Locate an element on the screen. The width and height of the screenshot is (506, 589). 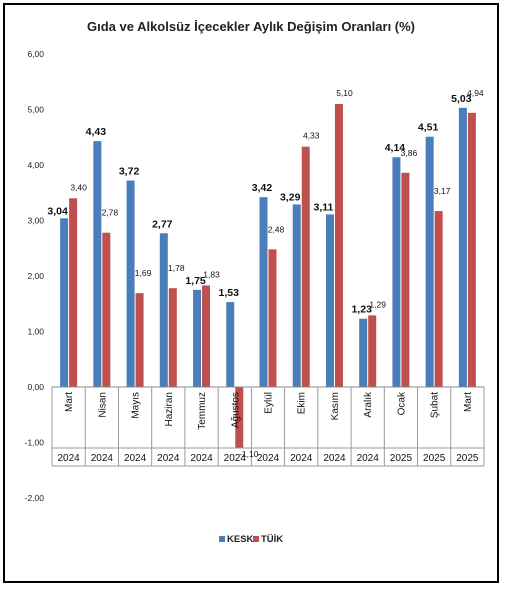
category-label-5: Temmuz is located at coordinates (202, 411).